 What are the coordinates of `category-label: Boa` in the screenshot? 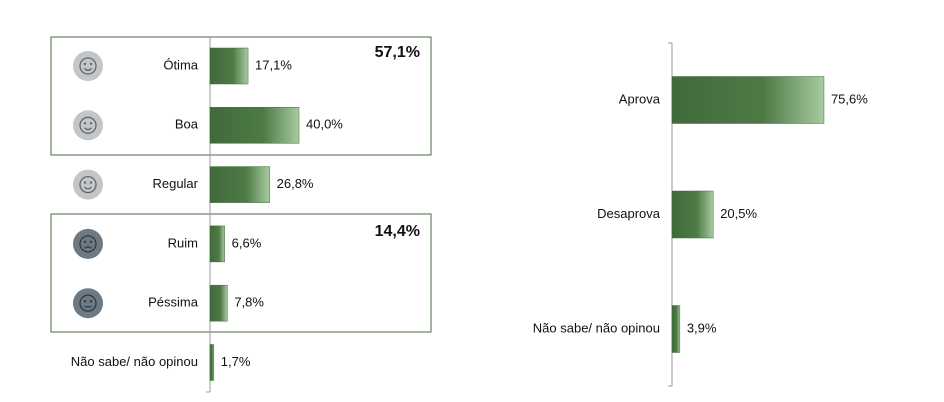 It's located at (187, 124).